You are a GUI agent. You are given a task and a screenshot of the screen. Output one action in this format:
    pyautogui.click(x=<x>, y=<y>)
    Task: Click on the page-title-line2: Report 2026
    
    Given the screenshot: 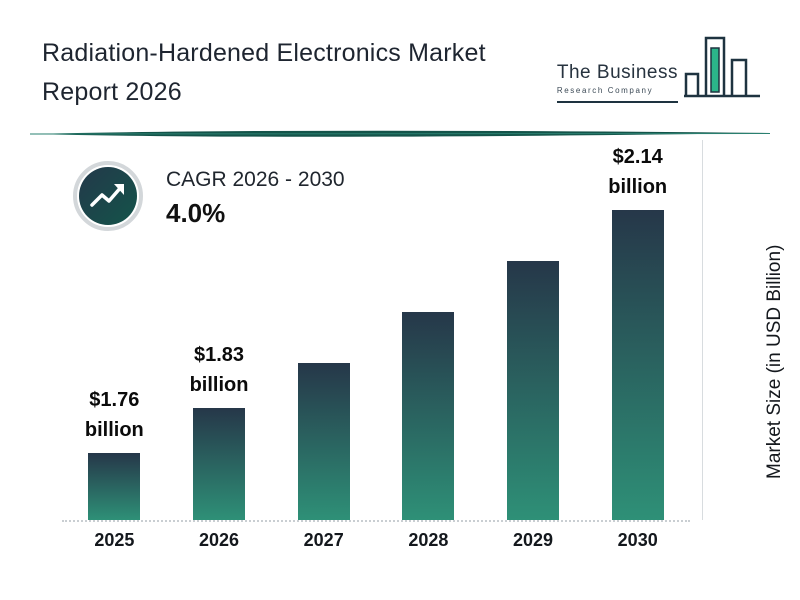 What is the action you would take?
    pyautogui.click(x=112, y=91)
    